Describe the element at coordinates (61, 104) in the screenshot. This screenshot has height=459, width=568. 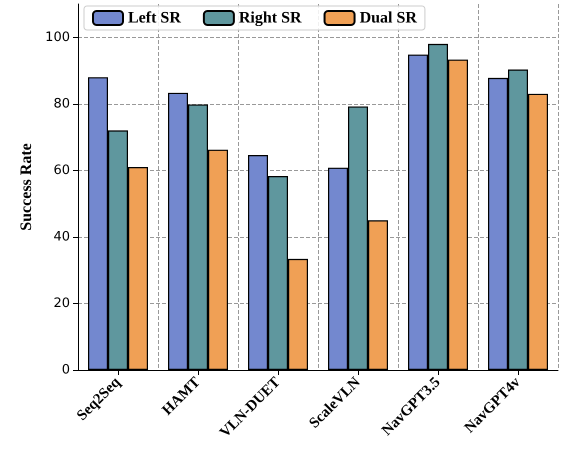
I see `y-tick-label: 80` at that location.